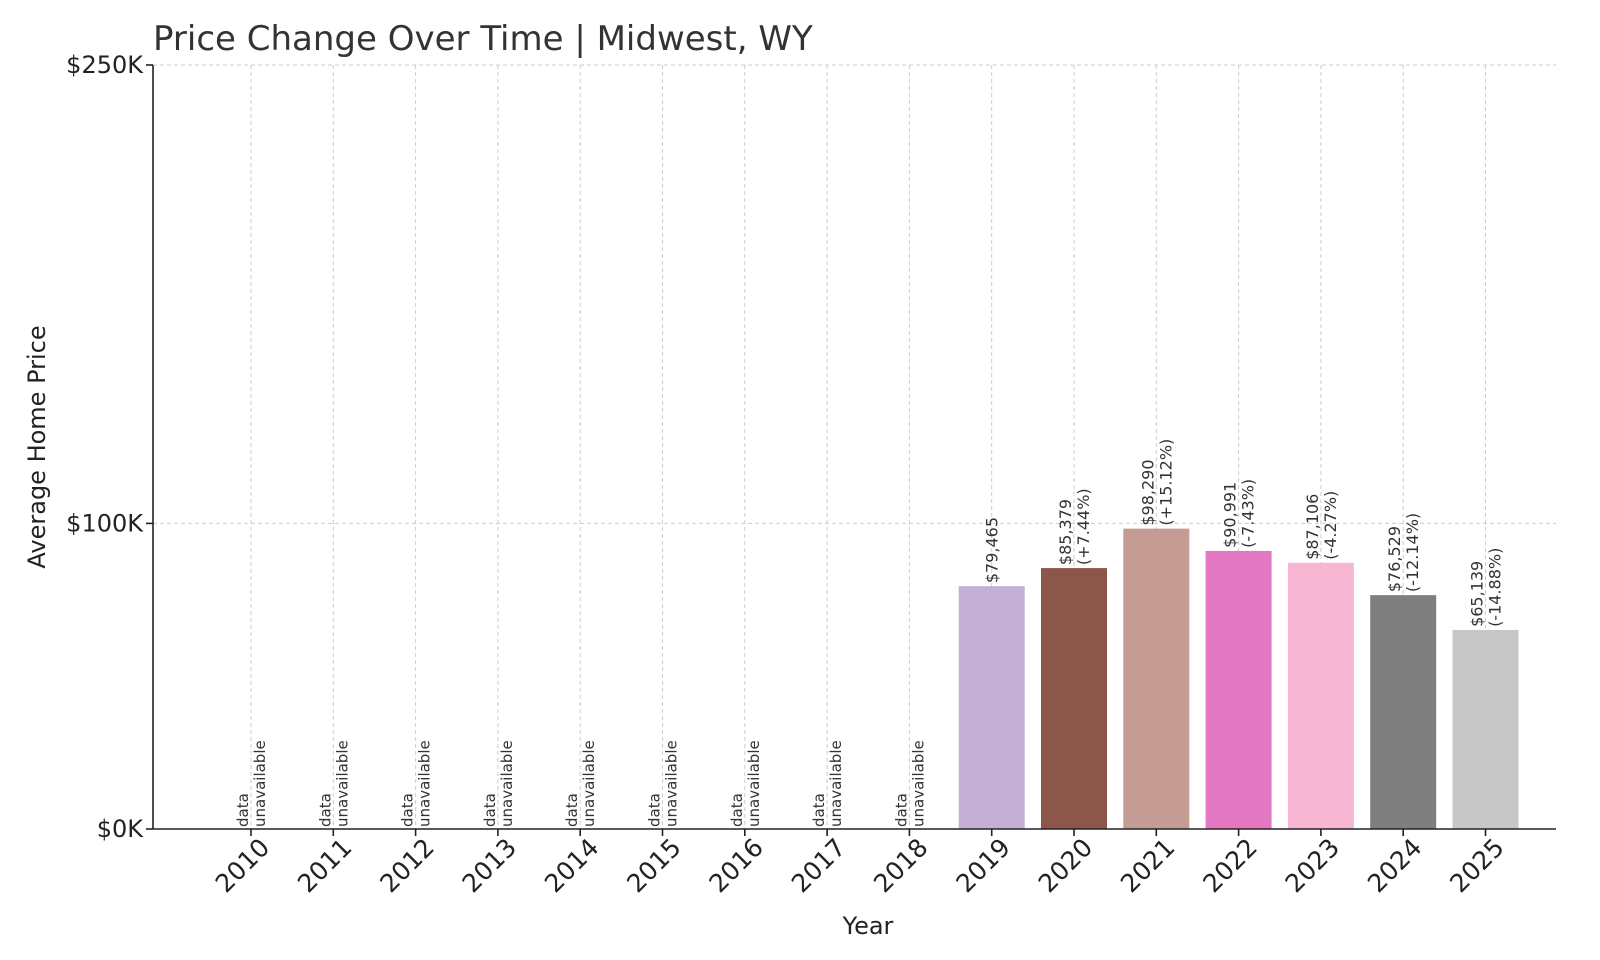 The height and width of the screenshot is (960, 1600). I want to click on x-axis-label: Year, so click(868, 926).